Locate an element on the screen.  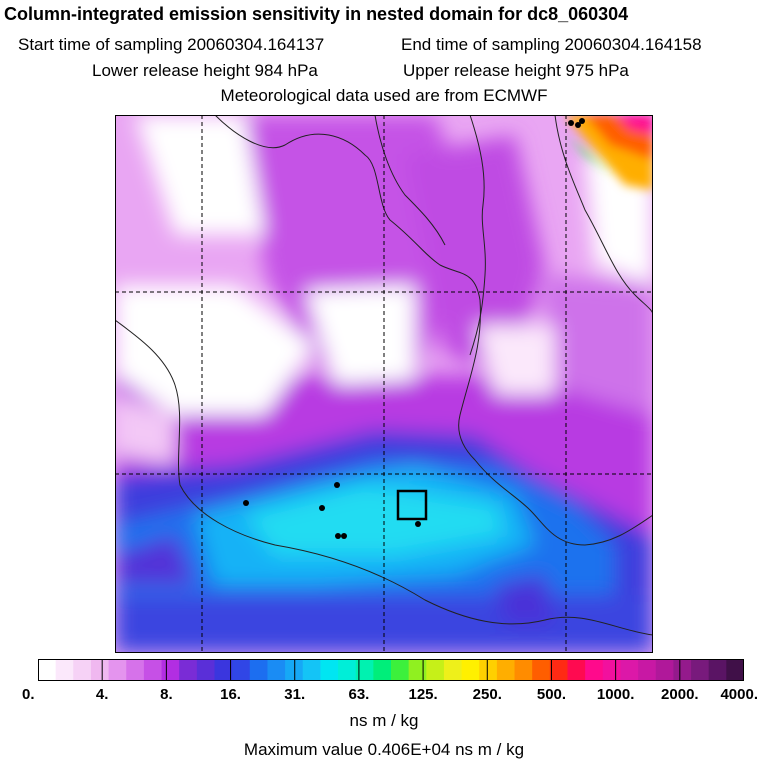
colorbar-tick-label: 4000. is located at coordinates (739, 694).